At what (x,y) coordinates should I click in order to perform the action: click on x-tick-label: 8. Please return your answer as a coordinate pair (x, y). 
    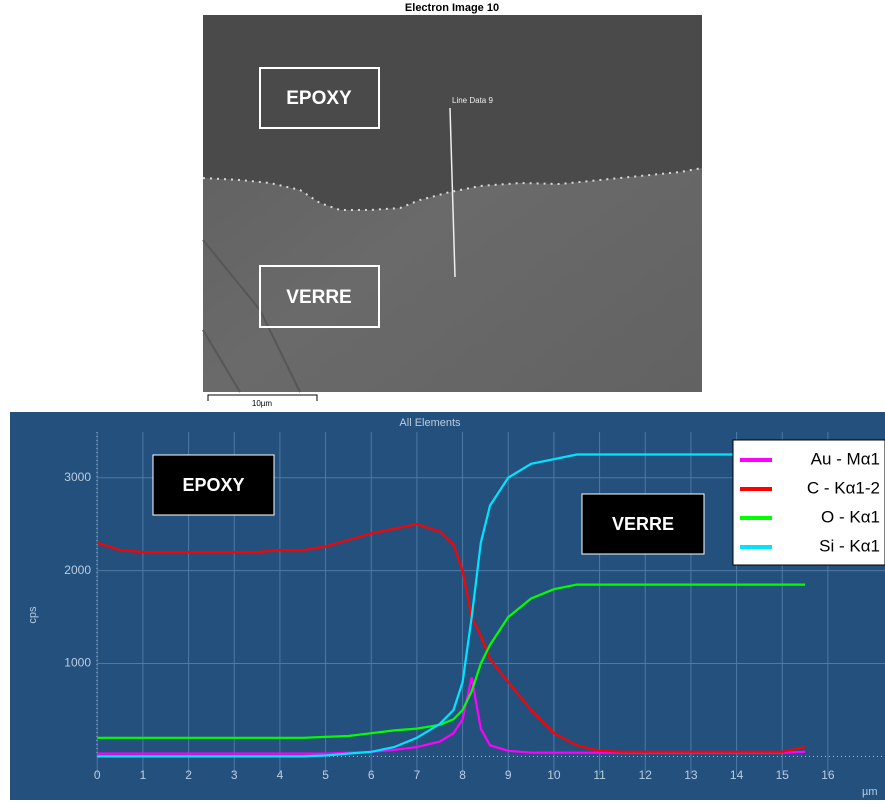
    Looking at the image, I should click on (462, 775).